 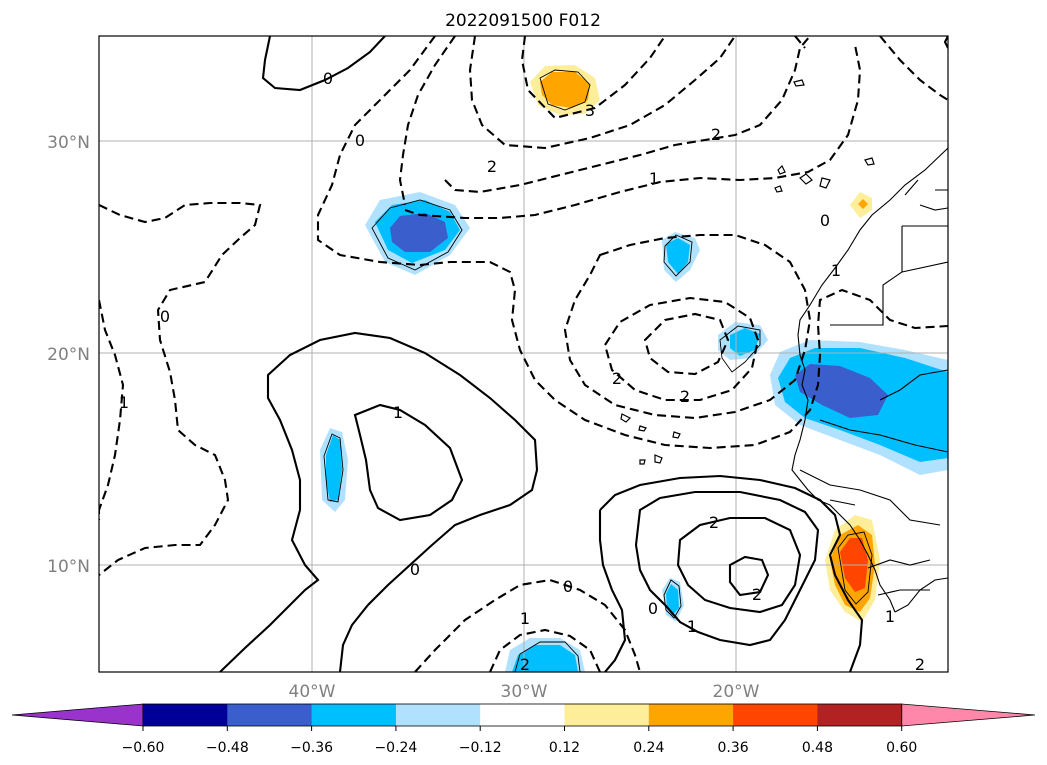 I want to click on contour-label: 3, so click(x=590, y=110).